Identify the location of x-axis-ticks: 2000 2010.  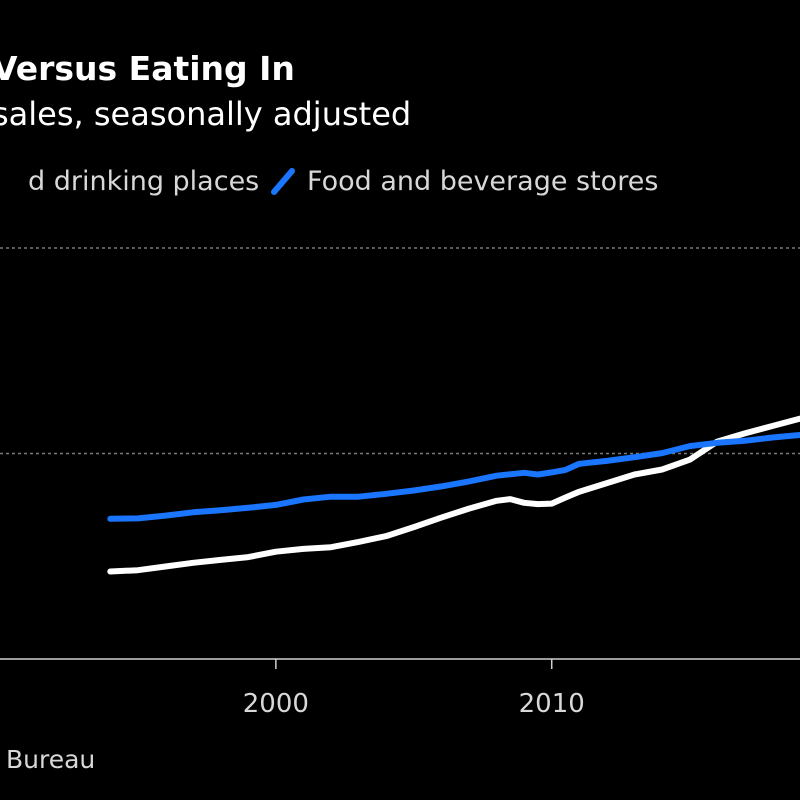
(414, 689).